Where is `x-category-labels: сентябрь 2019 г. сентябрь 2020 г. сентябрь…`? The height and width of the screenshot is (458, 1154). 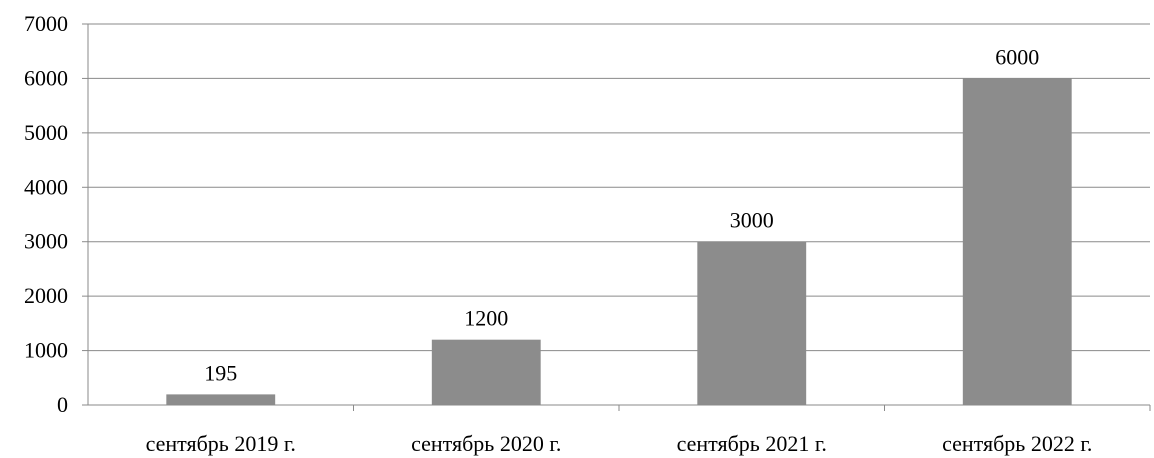
x-category-labels: сентябрь 2019 г. сентябрь 2020 г. сентябрь… is located at coordinates (619, 443).